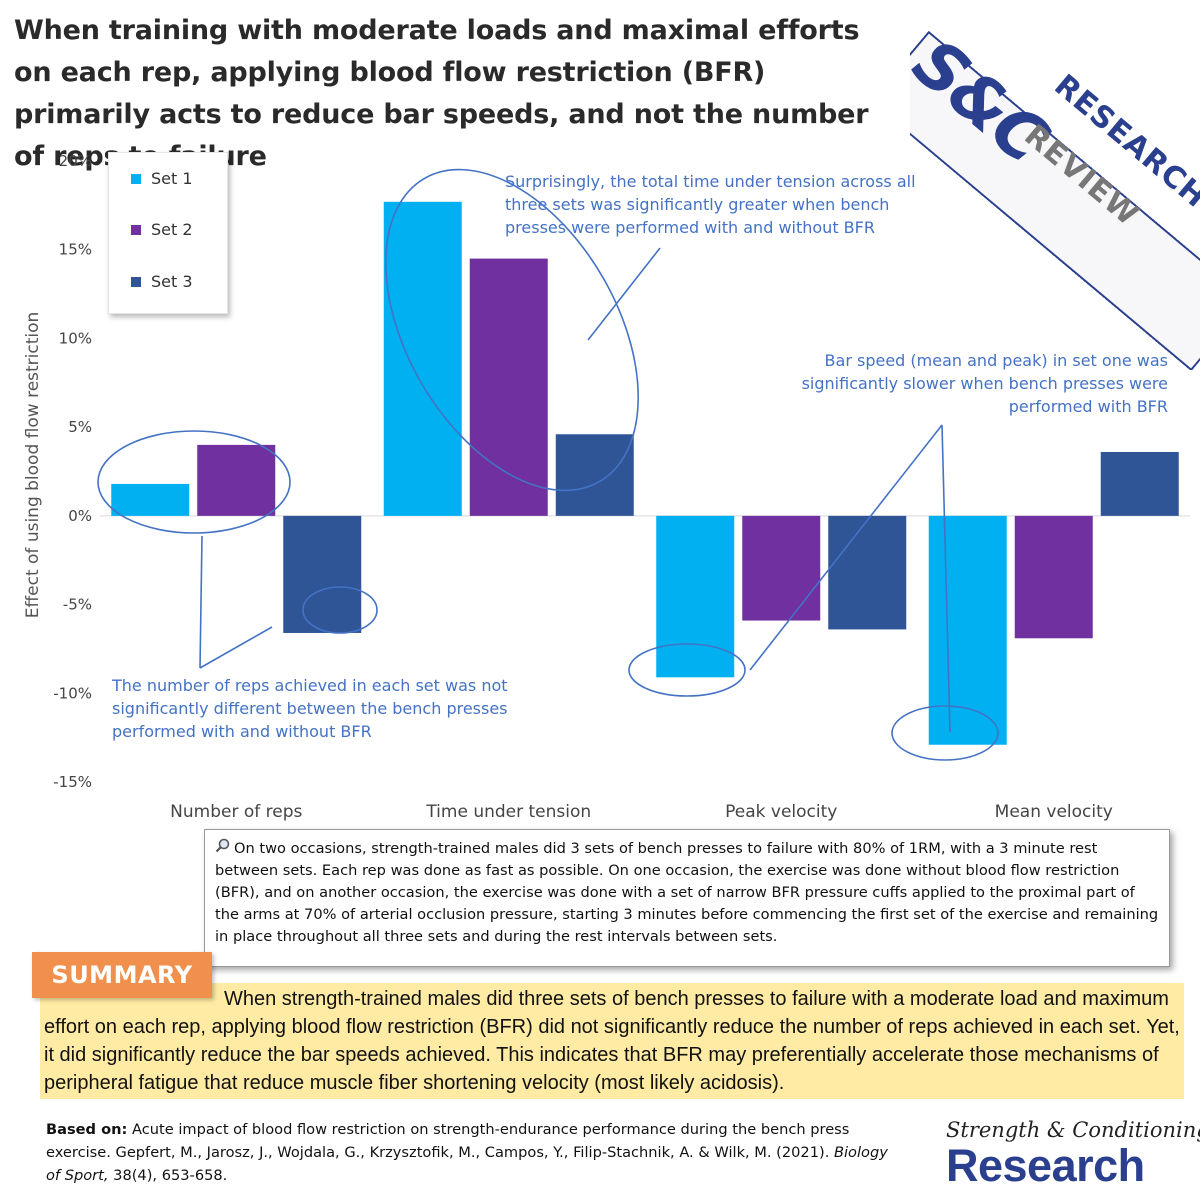  What do you see at coordinates (77, 605) in the screenshot?
I see `y-tick-label: -5%` at bounding box center [77, 605].